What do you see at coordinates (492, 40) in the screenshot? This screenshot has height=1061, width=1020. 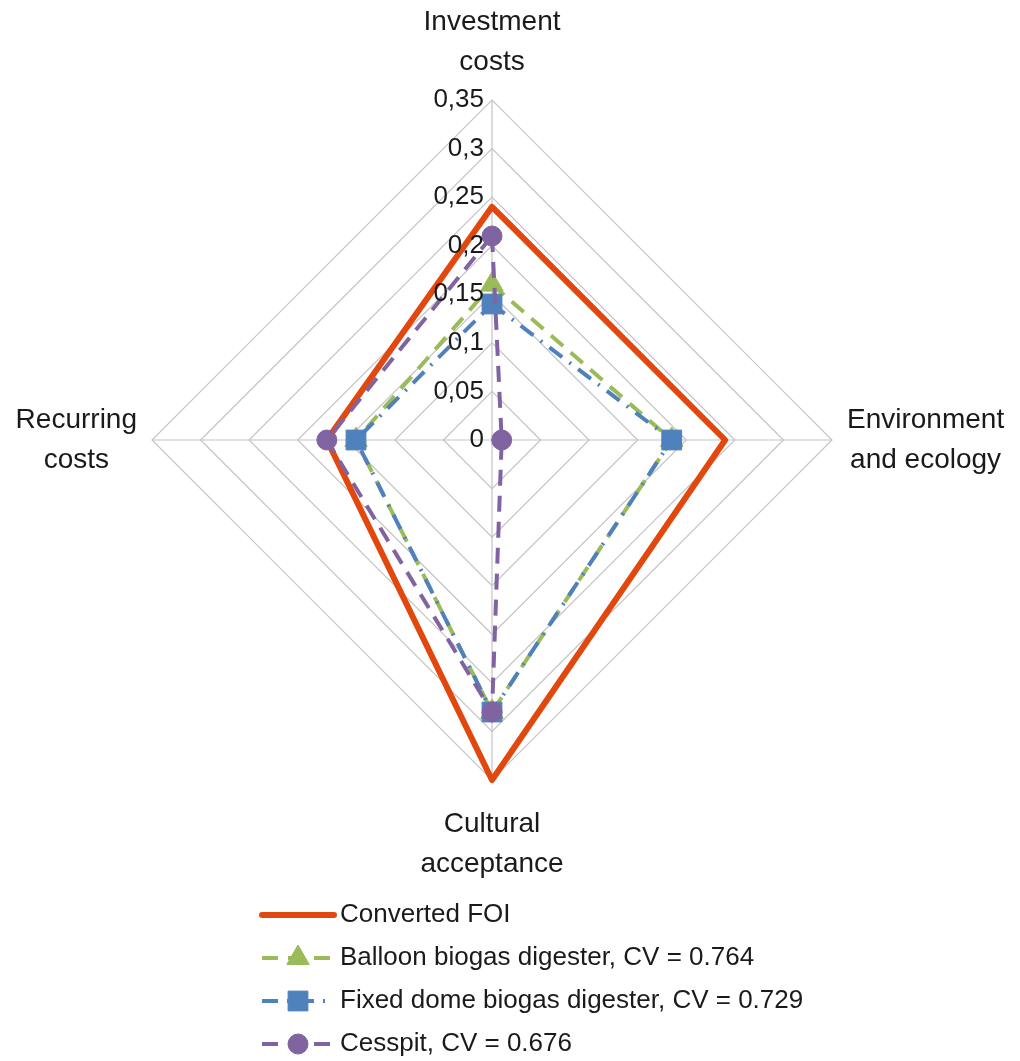 I see `spoke-label: Investment costs` at bounding box center [492, 40].